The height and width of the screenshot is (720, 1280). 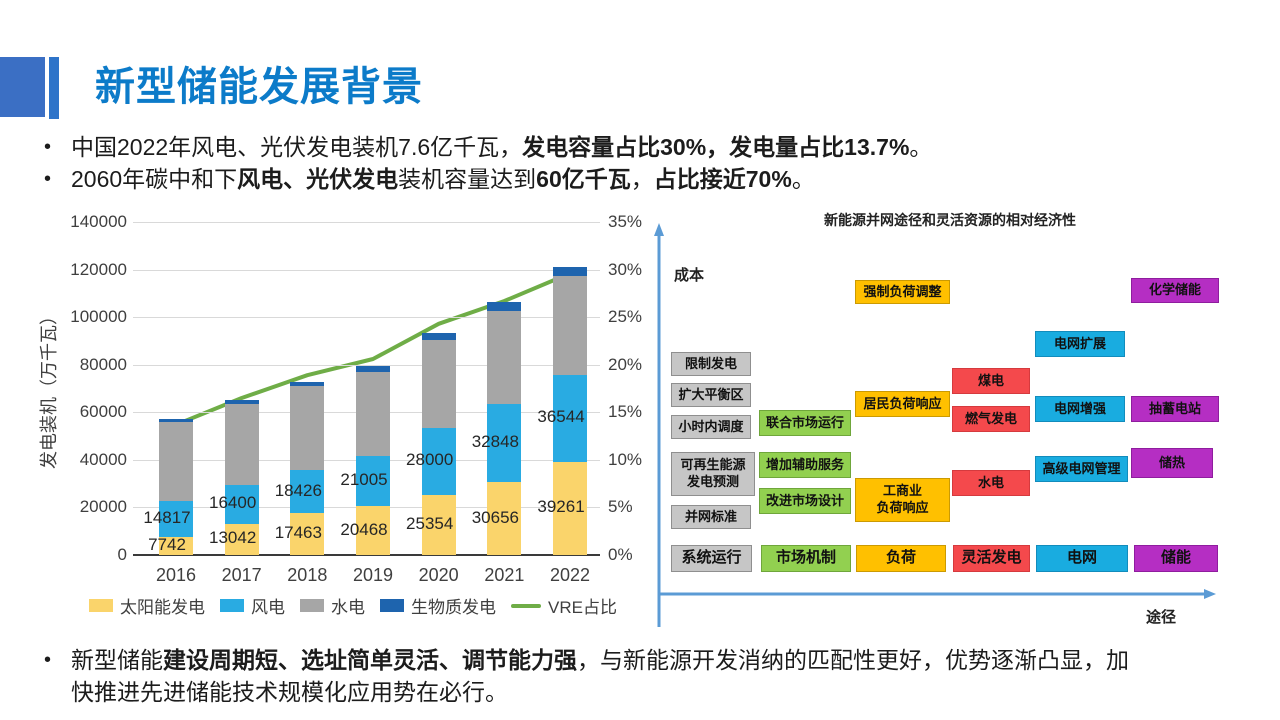 What do you see at coordinates (1210, 594) in the screenshot?
I see `path-axis-arrowhead` at bounding box center [1210, 594].